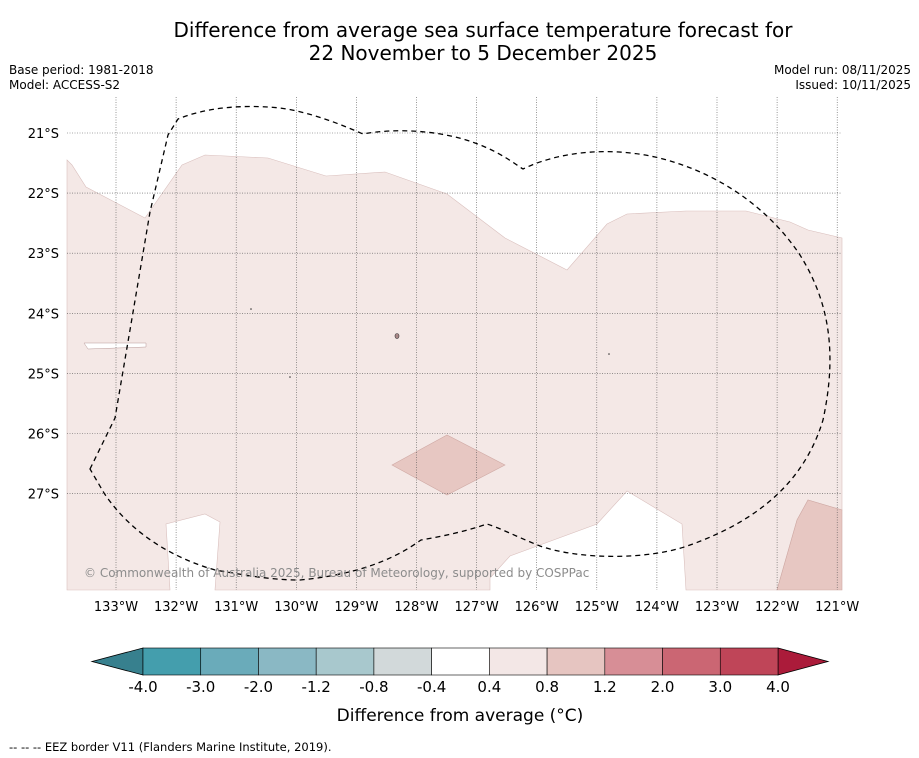 The image size is (919, 758). What do you see at coordinates (296, 607) in the screenshot?
I see `longitude-label: 130°W` at bounding box center [296, 607].